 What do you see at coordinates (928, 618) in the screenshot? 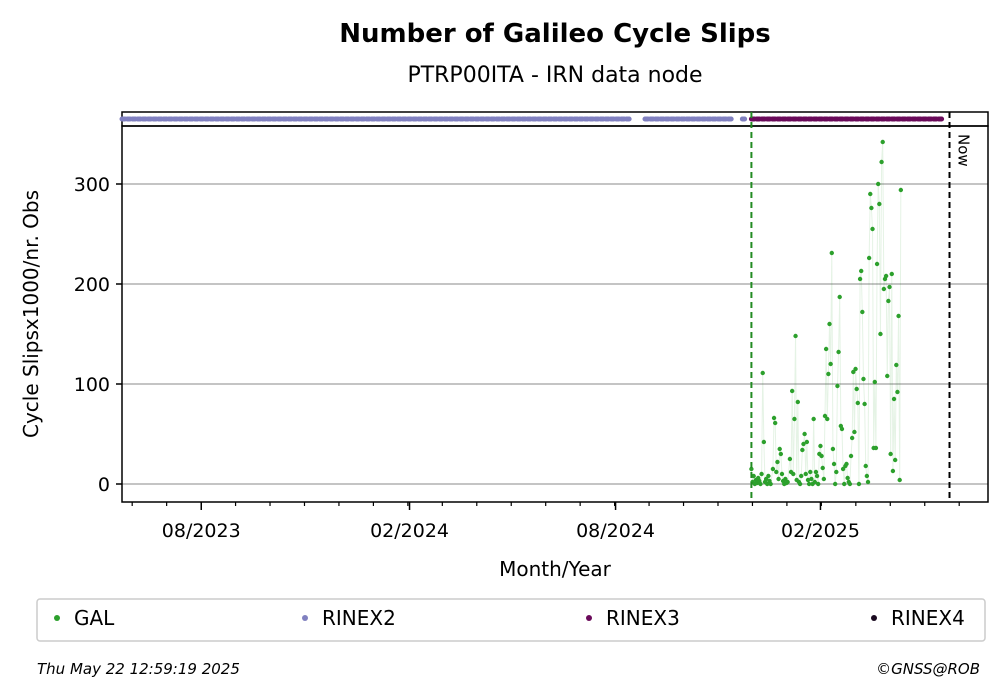
I see `legend-label-rinex4: RINEX4` at bounding box center [928, 618].